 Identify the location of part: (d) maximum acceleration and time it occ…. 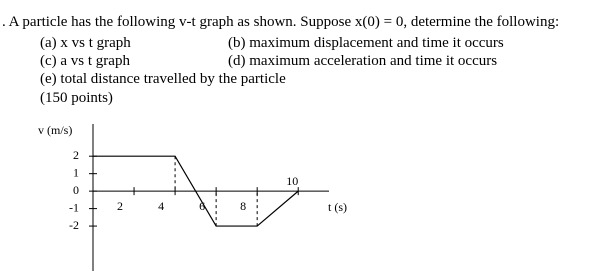
(363, 61).